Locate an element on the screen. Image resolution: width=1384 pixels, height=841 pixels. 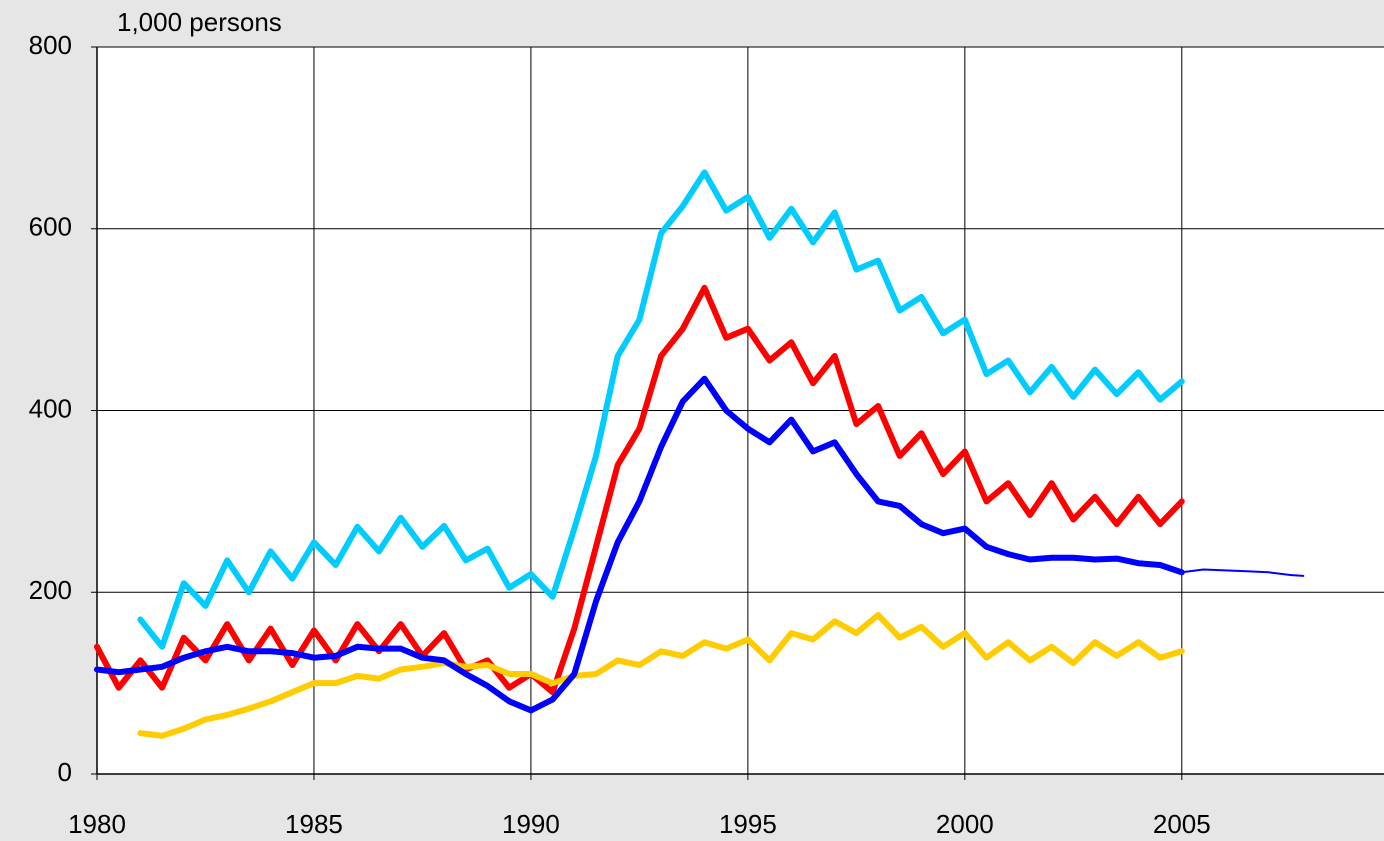
x-tick-label: 1980 is located at coordinates (97, 824).